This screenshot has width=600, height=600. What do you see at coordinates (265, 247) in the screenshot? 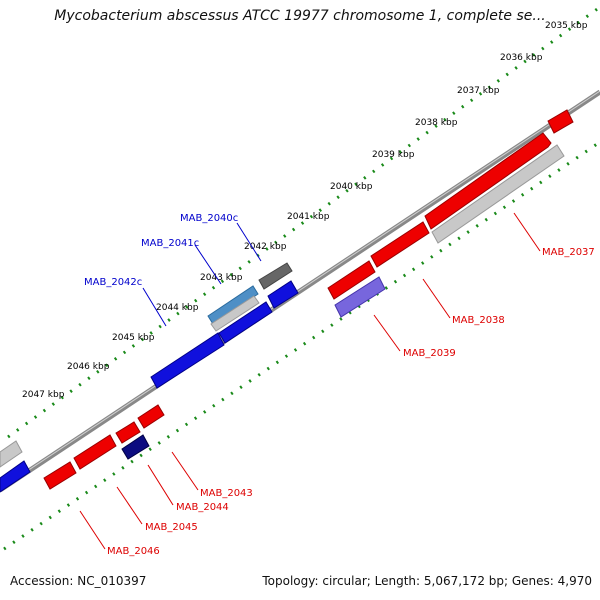
I see `kbp-label: 2042 kbp` at bounding box center [265, 247].